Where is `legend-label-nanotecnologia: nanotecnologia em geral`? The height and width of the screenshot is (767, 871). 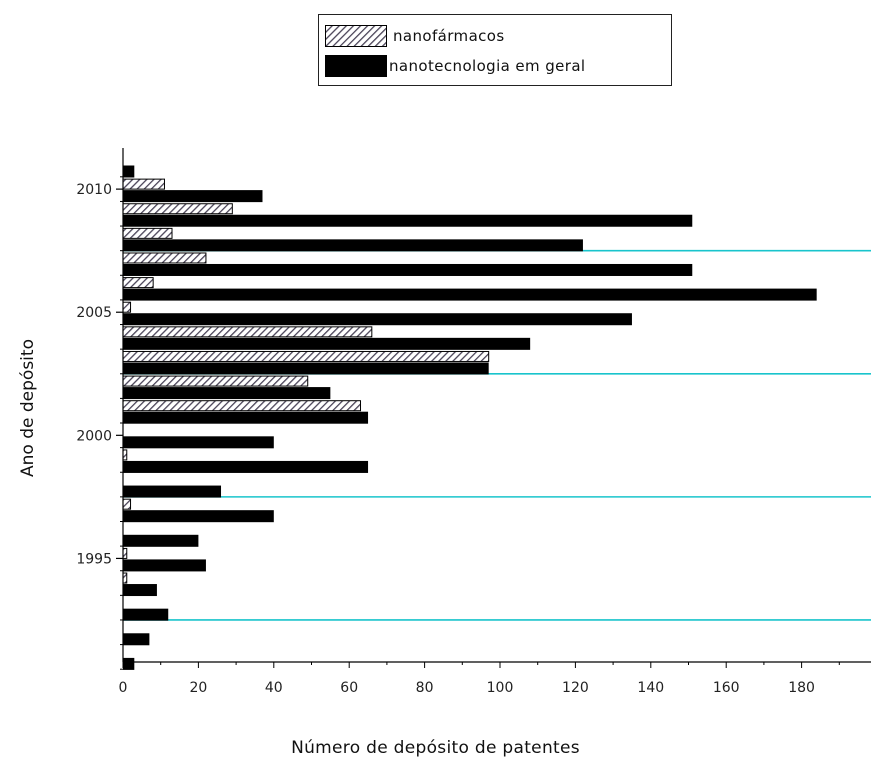 legend-label-nanotecnologia: nanotecnologia em geral is located at coordinates (487, 66).